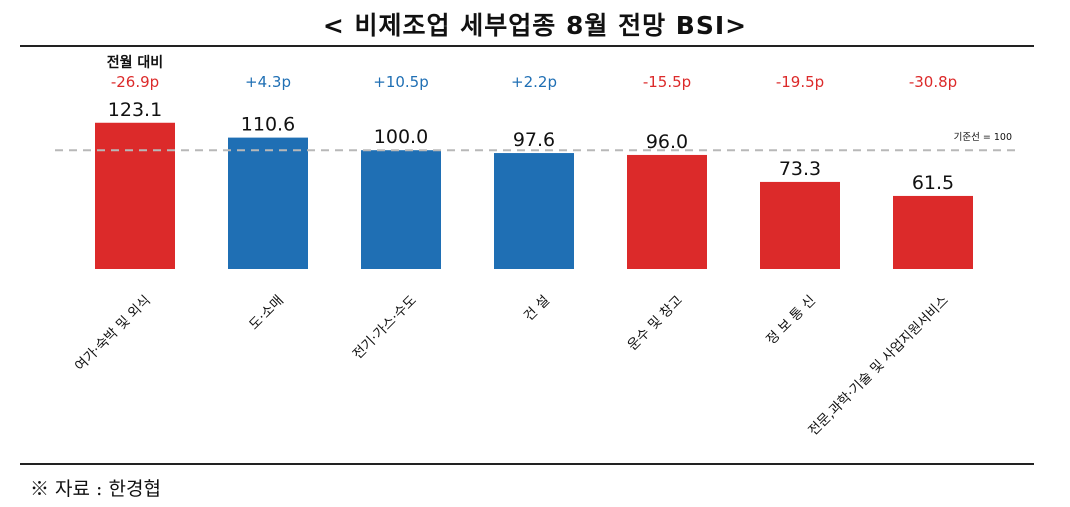 The image size is (1070, 507). Describe the element at coordinates (983, 137) in the screenshot. I see `reference-line-label: 기준선 = 100` at that location.